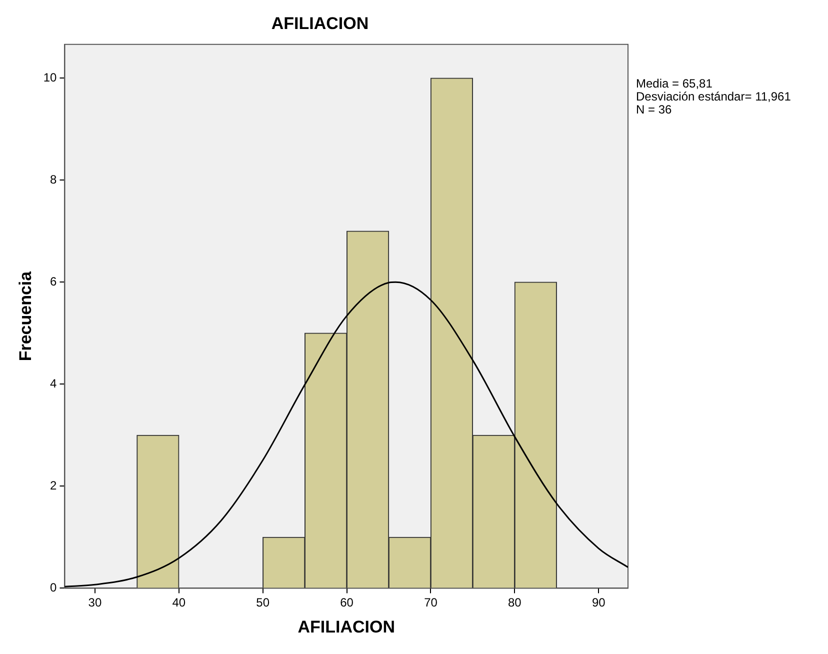 Image resolution: width=828 pixels, height=654 pixels. Describe the element at coordinates (95, 603) in the screenshot. I see `x-tick-label: 30` at that location.